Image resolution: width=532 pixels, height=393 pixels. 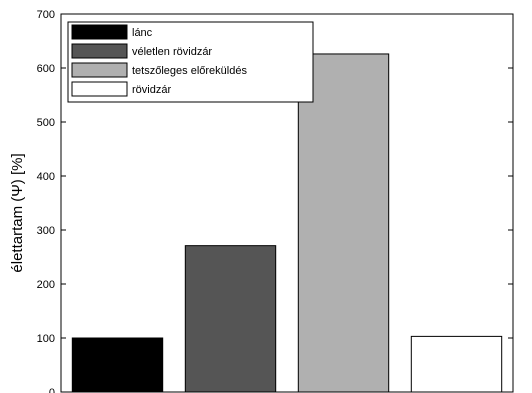 What do you see at coordinates (46, 15) in the screenshot?
I see `y-tick-label: 700` at bounding box center [46, 15].